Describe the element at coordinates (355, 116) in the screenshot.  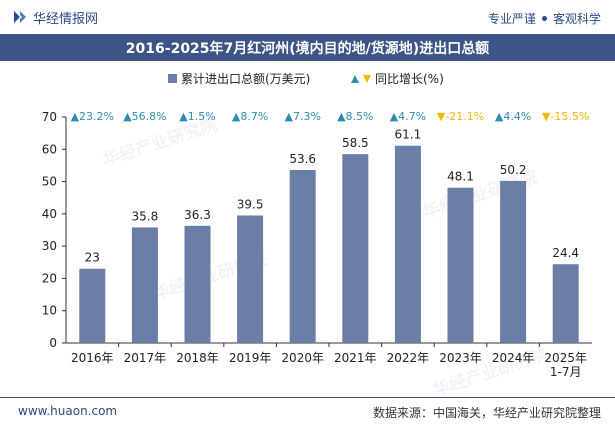
I see `growth-label: ▲8.5%` at that location.